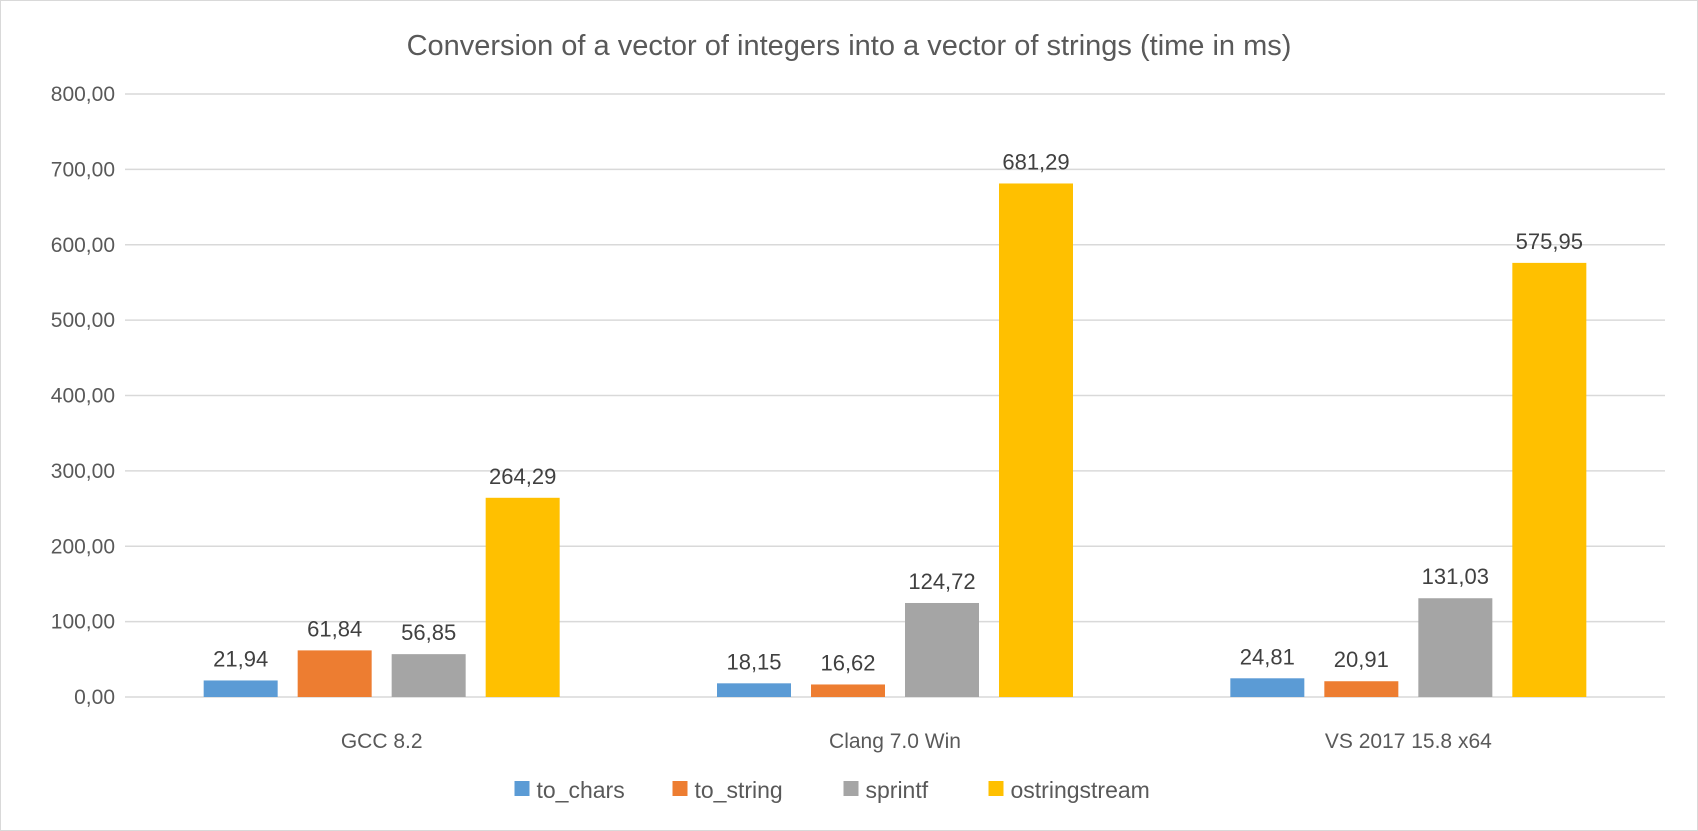 This screenshot has width=1698, height=831. I want to click on x-tick-label: Clang 7.0 Win, so click(895, 741).